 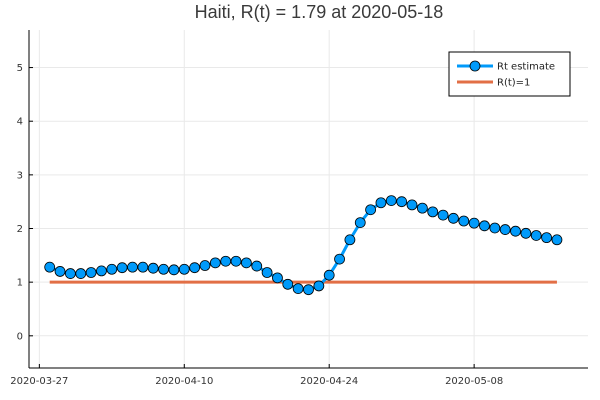 What do you see at coordinates (39, 381) in the screenshot?
I see `x-tick-label: 2020-03-27` at bounding box center [39, 381].